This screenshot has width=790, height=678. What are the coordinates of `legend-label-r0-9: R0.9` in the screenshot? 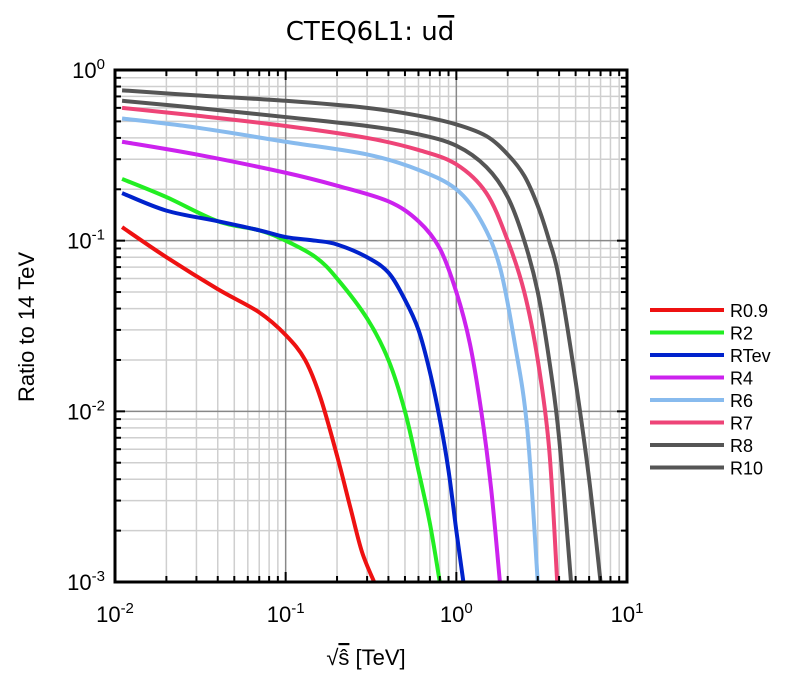 It's located at (749, 311).